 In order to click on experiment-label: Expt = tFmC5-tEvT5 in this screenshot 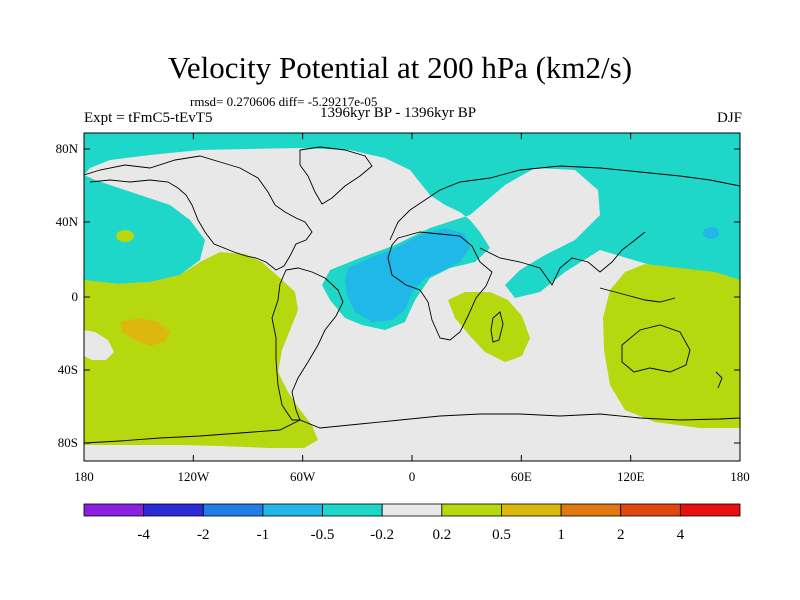, I will do `click(148, 118)`.